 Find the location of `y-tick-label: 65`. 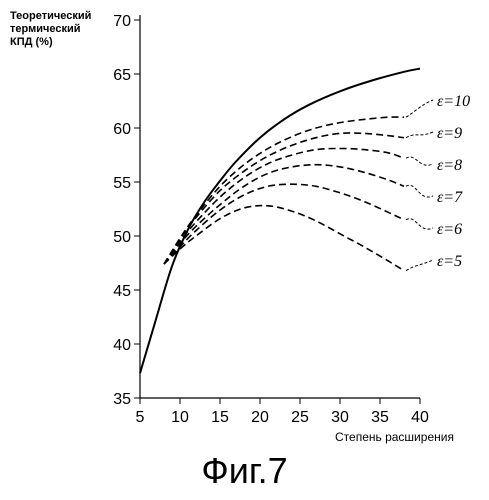

y-tick-label: 65 is located at coordinates (122, 75).